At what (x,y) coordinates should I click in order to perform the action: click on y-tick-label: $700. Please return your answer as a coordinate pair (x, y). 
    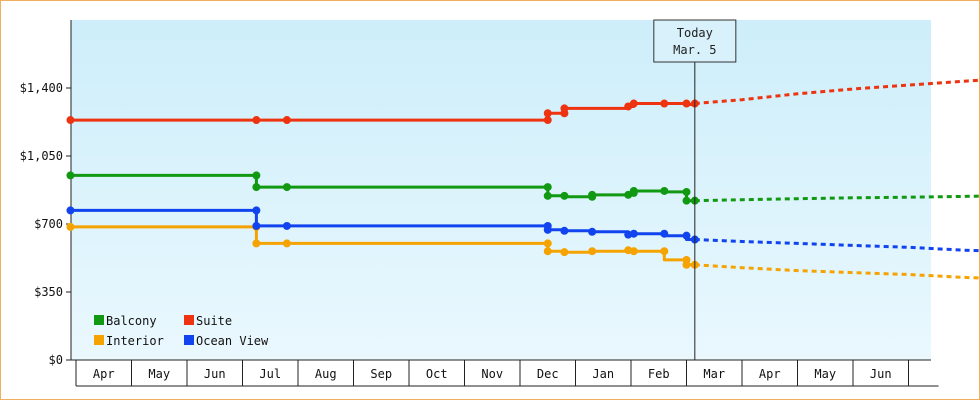
    Looking at the image, I should click on (48, 224).